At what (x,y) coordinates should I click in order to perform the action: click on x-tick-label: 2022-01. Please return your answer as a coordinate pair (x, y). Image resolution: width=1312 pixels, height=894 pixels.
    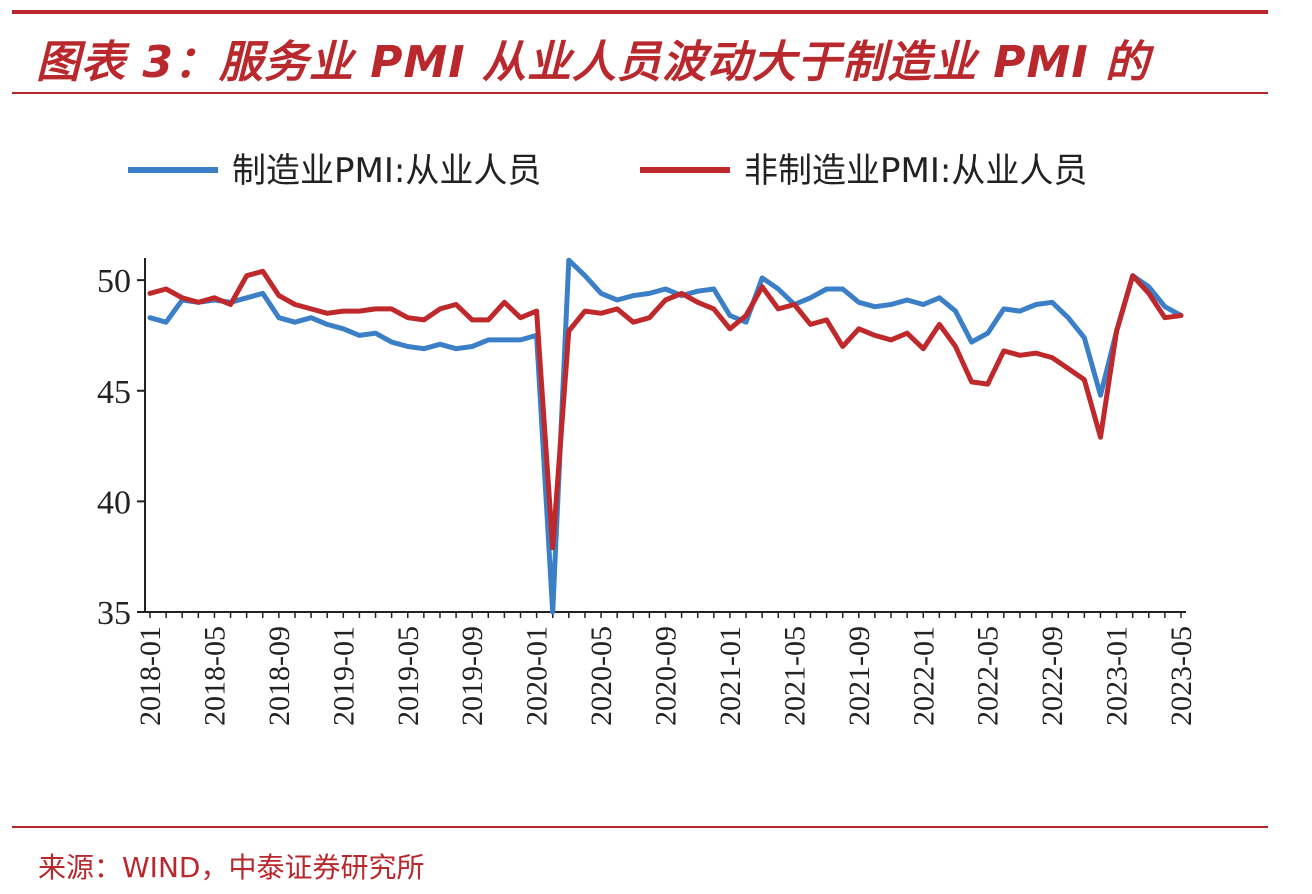
    Looking at the image, I should click on (923, 676).